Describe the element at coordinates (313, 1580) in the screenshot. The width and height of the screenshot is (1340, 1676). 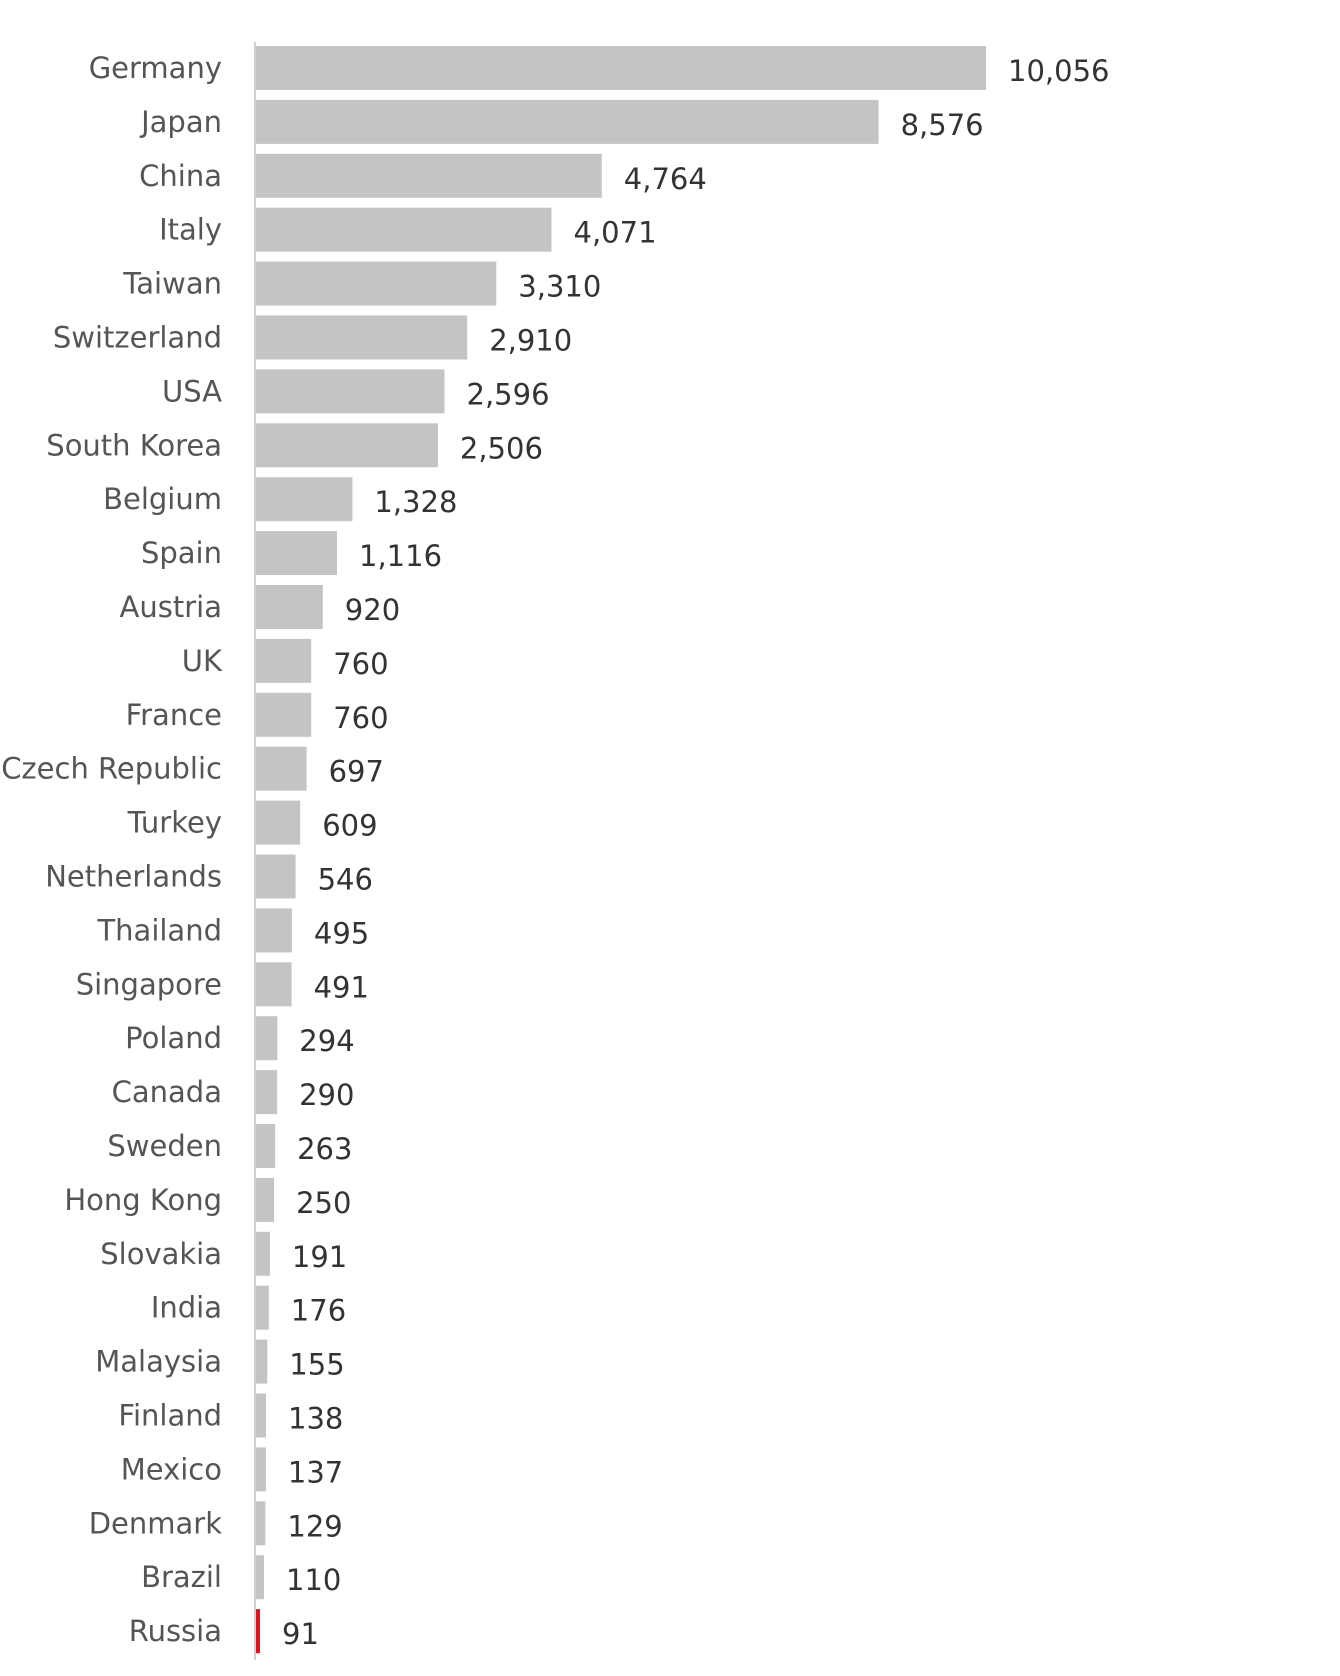
I see `data-label: 110` at that location.